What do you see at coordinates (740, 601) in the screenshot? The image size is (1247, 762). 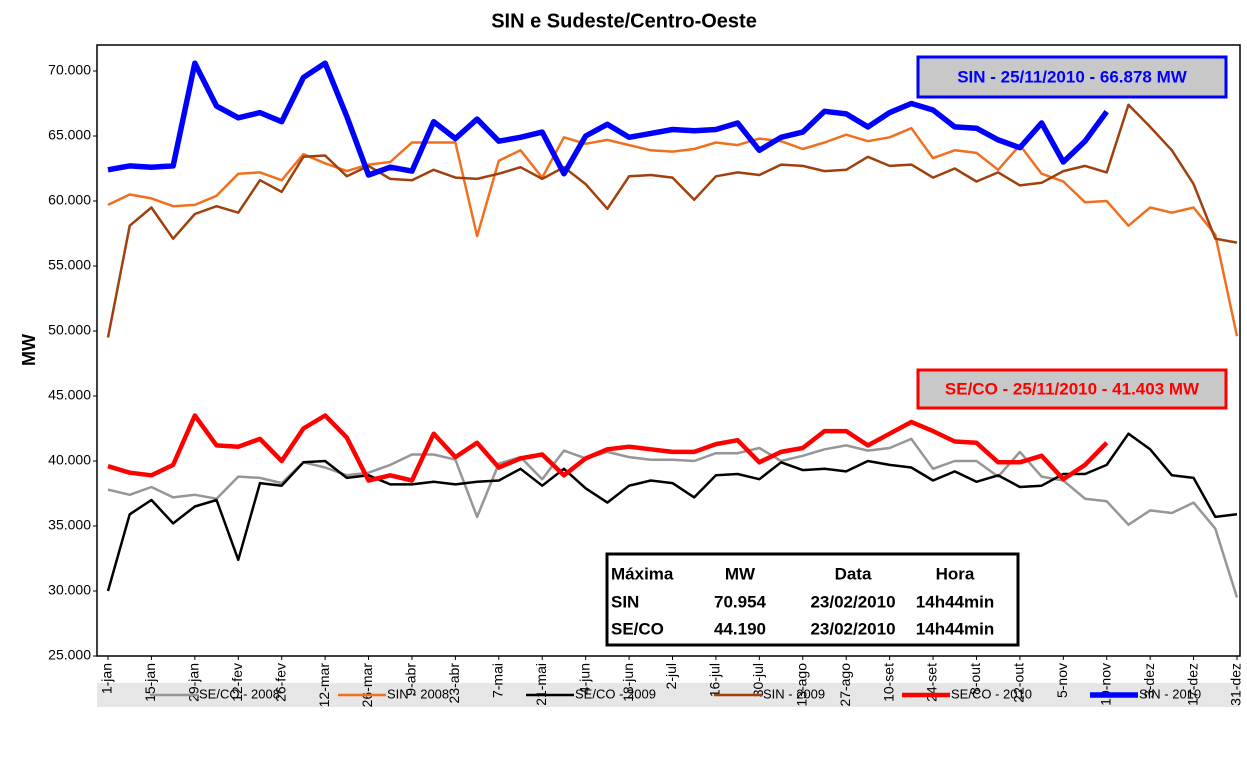 I see `table-cell: 70.954` at bounding box center [740, 601].